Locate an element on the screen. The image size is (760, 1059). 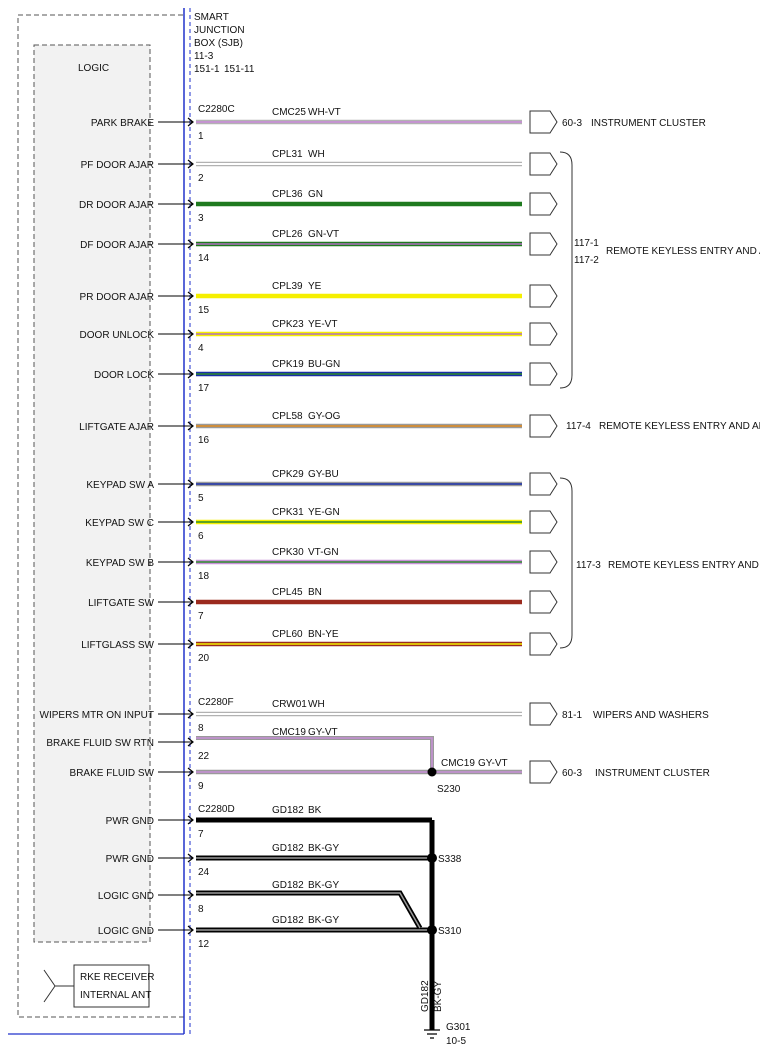
signal-label: PARK BRAKE is located at coordinates (122, 123).